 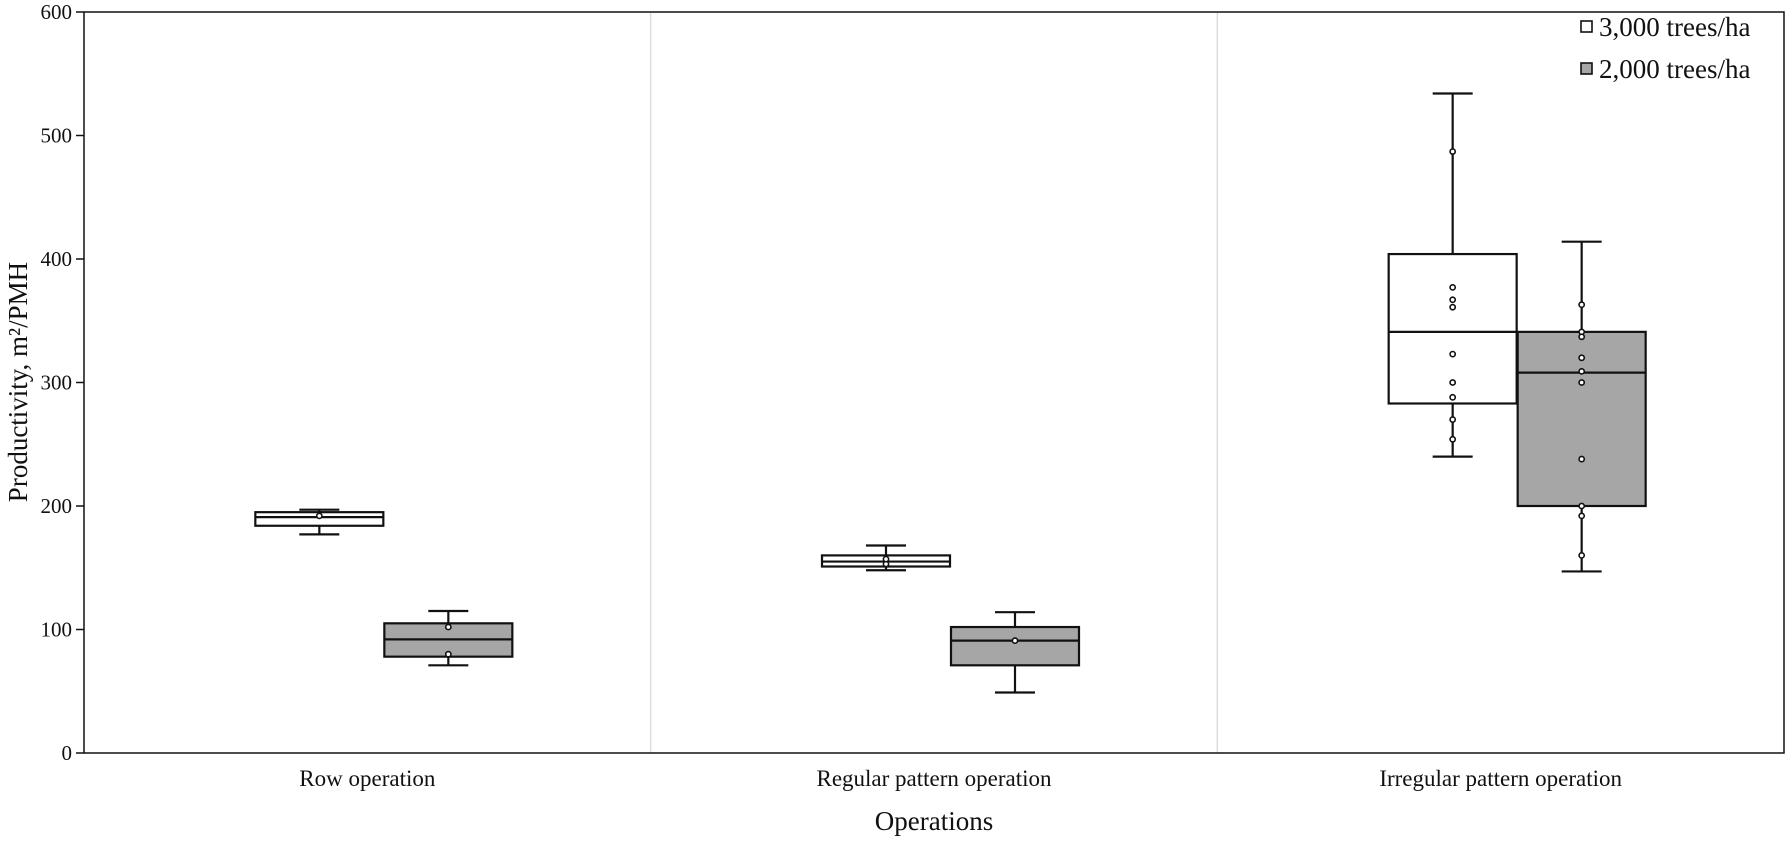 I want to click on y-tick-label: 600, so click(x=57, y=12).